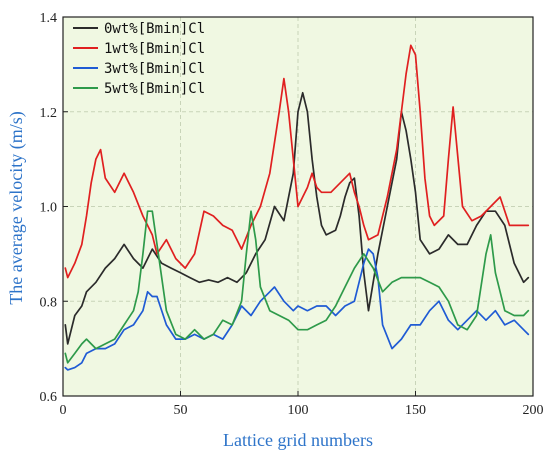 Image resolution: width=550 pixels, height=462 pixels. What do you see at coordinates (49, 397) in the screenshot?
I see `y-tick-label: 0.6` at bounding box center [49, 397].